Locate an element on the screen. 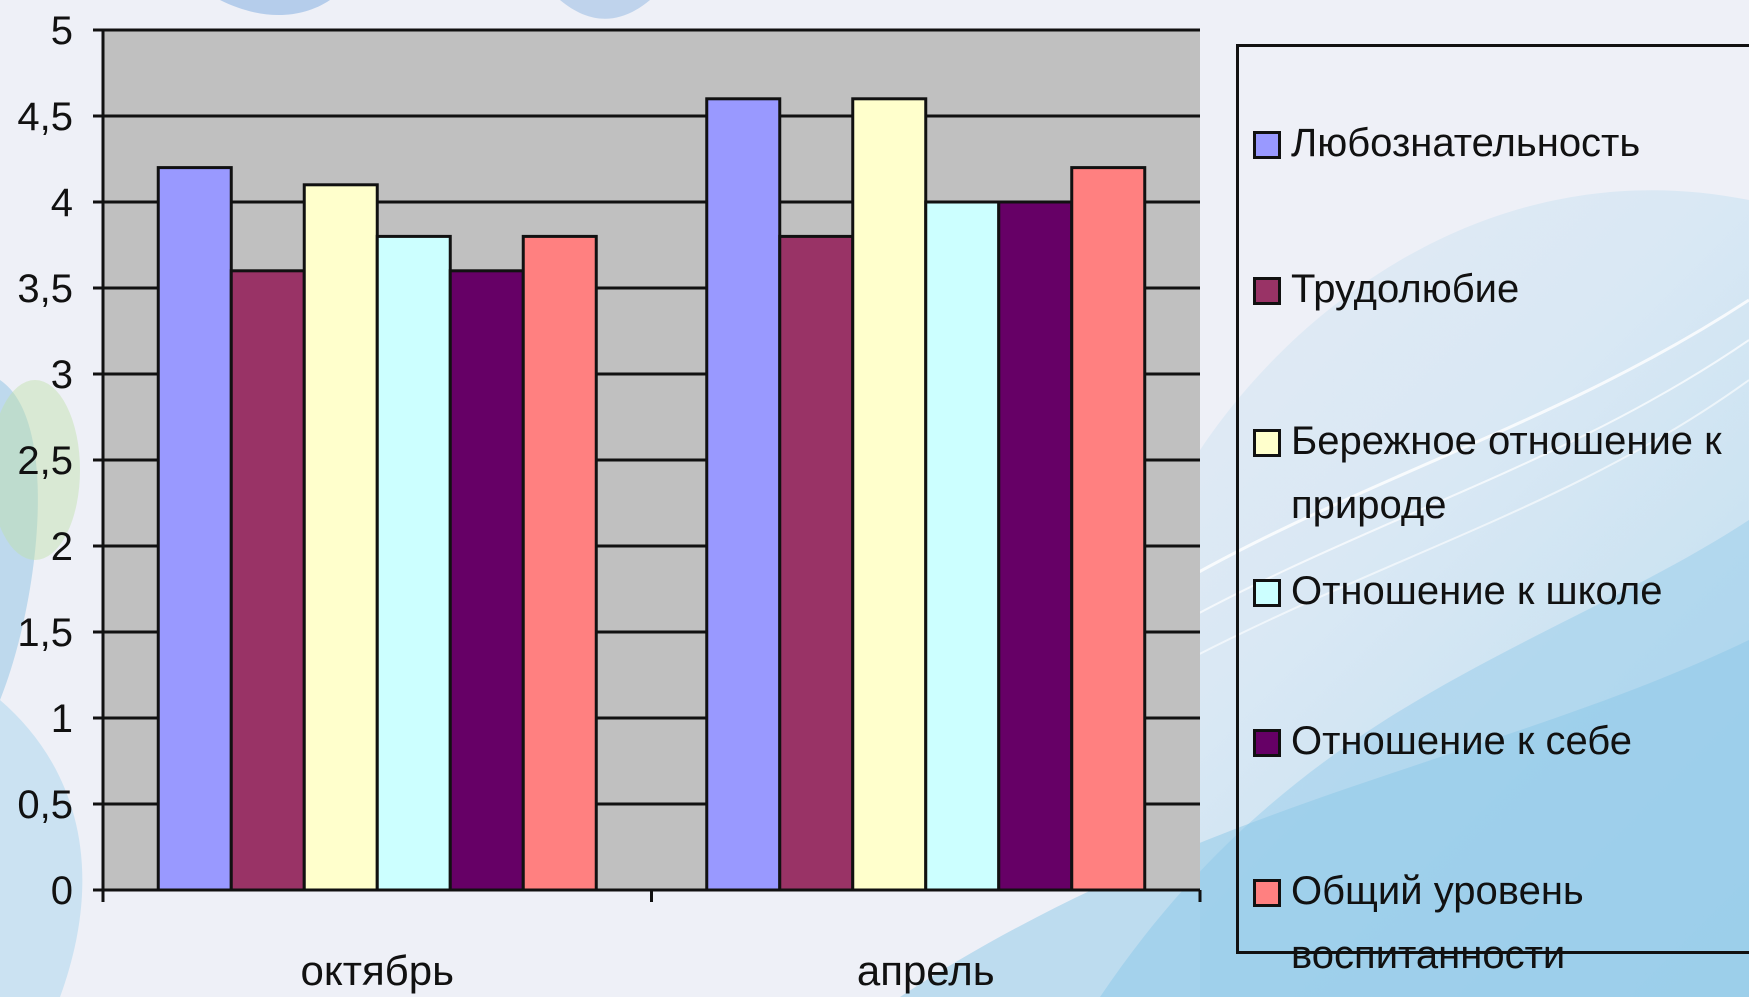 The width and height of the screenshot is (1749, 997). legend-item-2: Трудолюбие is located at coordinates (1501, 289).